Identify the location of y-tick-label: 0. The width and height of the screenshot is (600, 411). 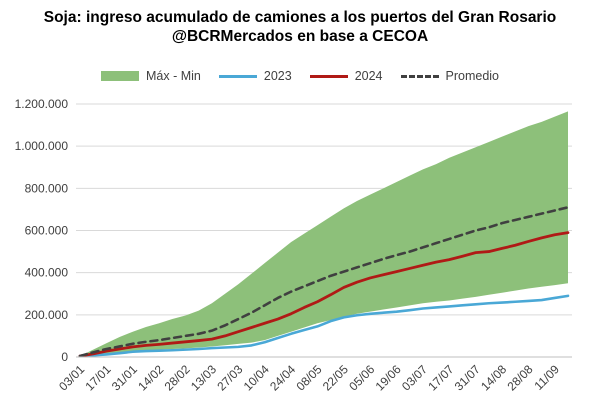
(64, 357).